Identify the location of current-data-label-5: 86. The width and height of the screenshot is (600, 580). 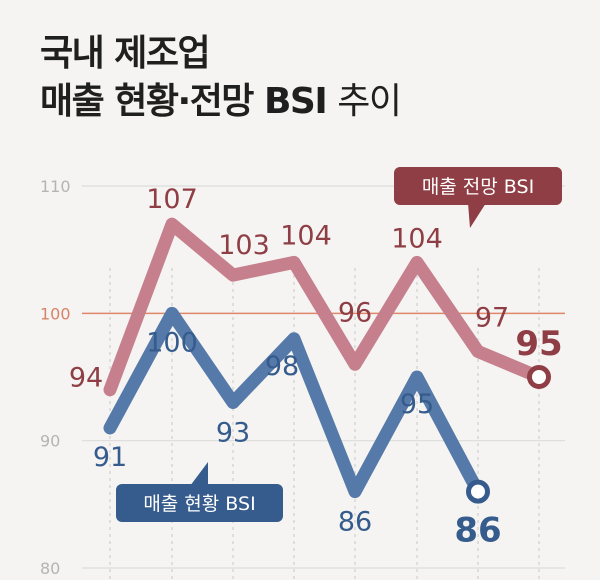
(355, 522).